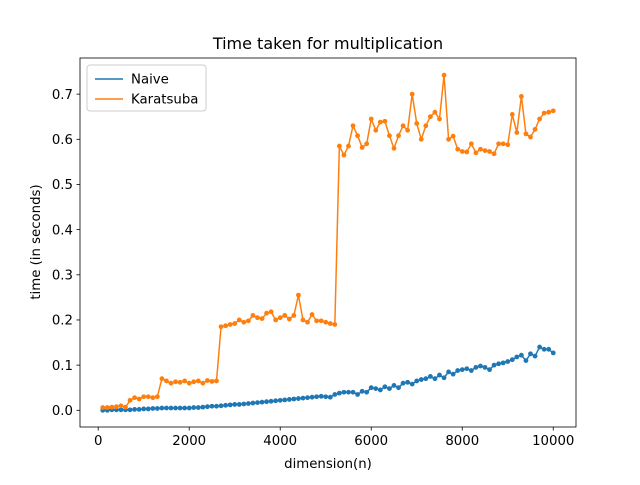  What do you see at coordinates (62, 411) in the screenshot?
I see `y-tick-label: 0.0` at bounding box center [62, 411].